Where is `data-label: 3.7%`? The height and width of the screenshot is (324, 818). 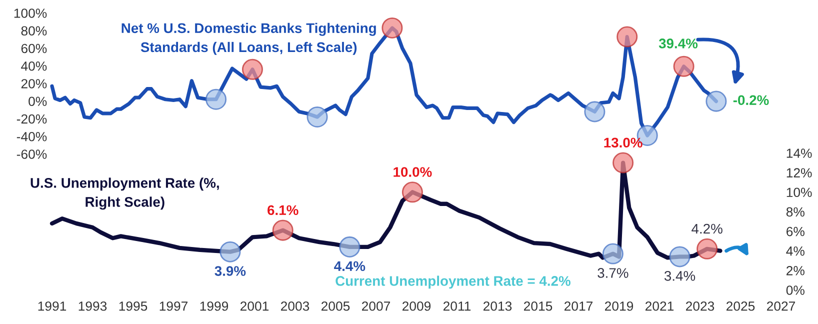
data-label: 3.7% is located at coordinates (613, 273).